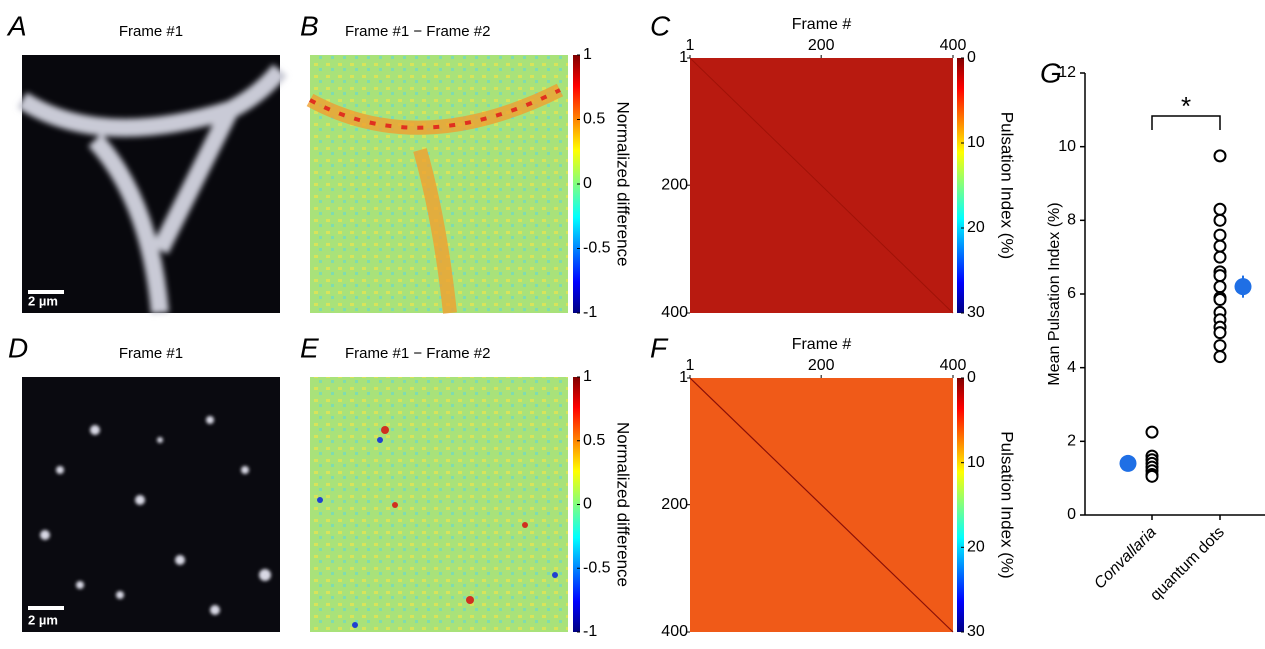 This screenshot has height=649, width=1265. I want to click on panel-letter: F, so click(659, 347).